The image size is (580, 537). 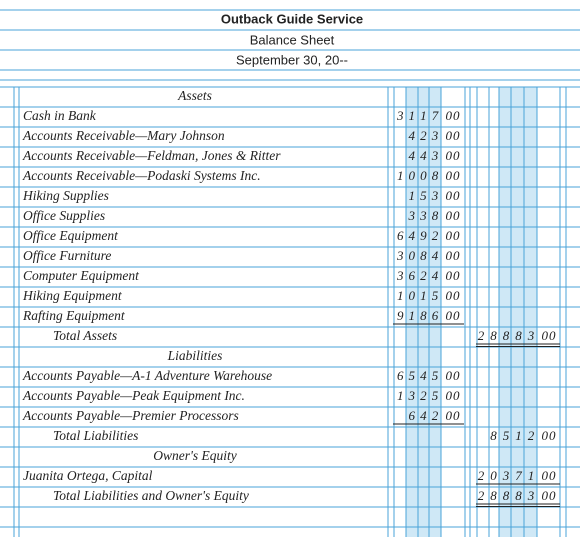 I want to click on date: September 30, 20--, so click(x=292, y=59).